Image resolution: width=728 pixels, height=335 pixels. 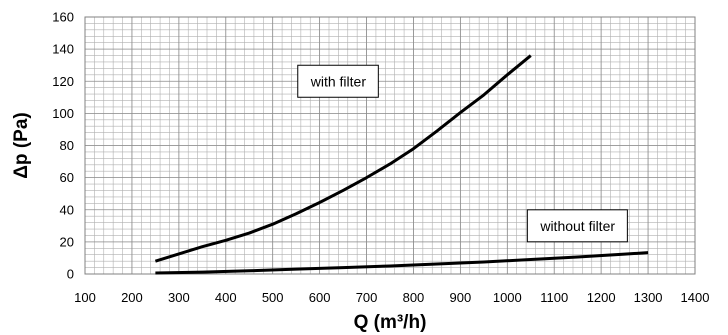 I want to click on y-tick-labels: 0 20 40 60 80 100 120 140 160, so click(x=63, y=146).